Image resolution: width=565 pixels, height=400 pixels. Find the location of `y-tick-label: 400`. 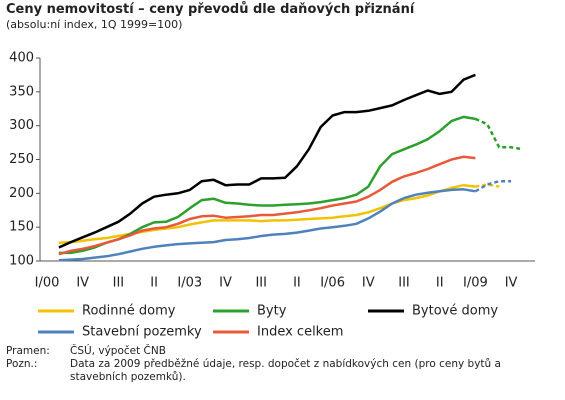

y-tick-label: 400 is located at coordinates (21, 58).